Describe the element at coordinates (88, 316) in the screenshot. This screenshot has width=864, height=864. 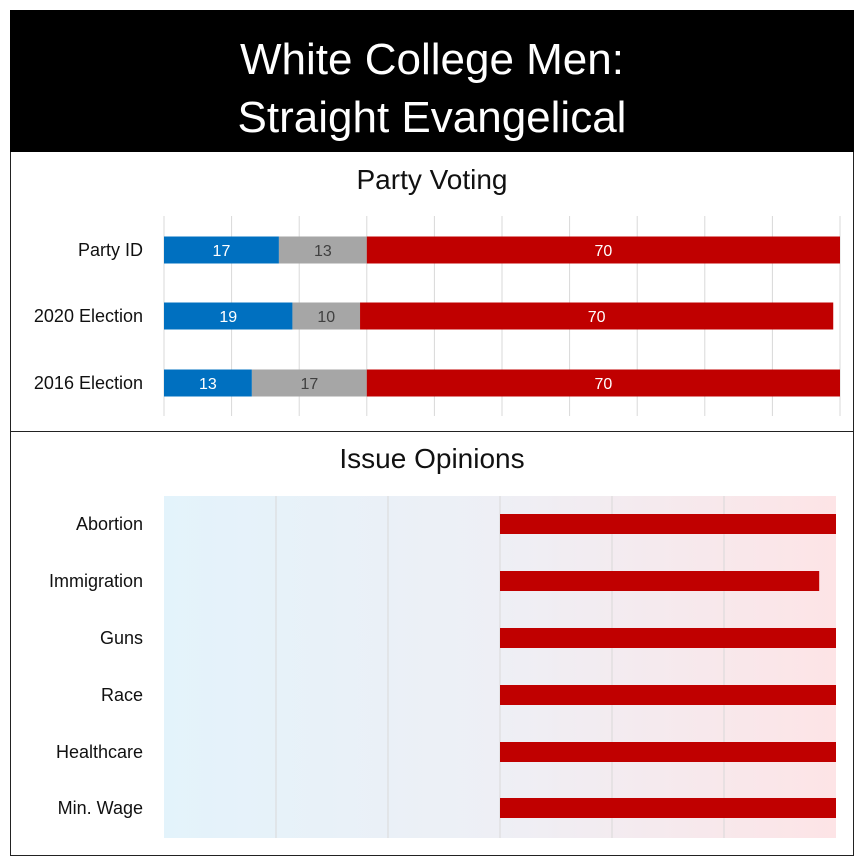
I see `party-category-label: 2020 Election` at that location.